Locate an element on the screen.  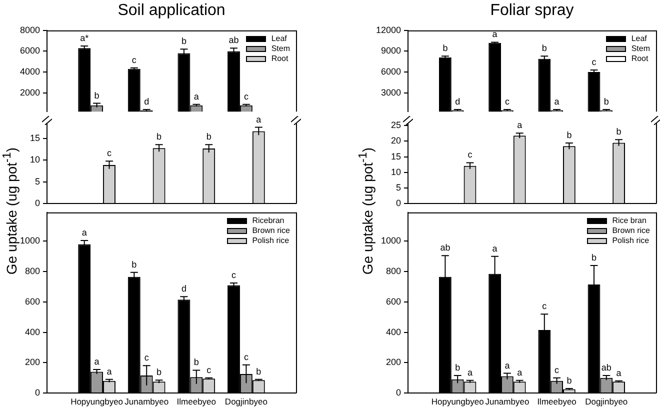
y-tick-label: 3000 is located at coordinates (390, 92).